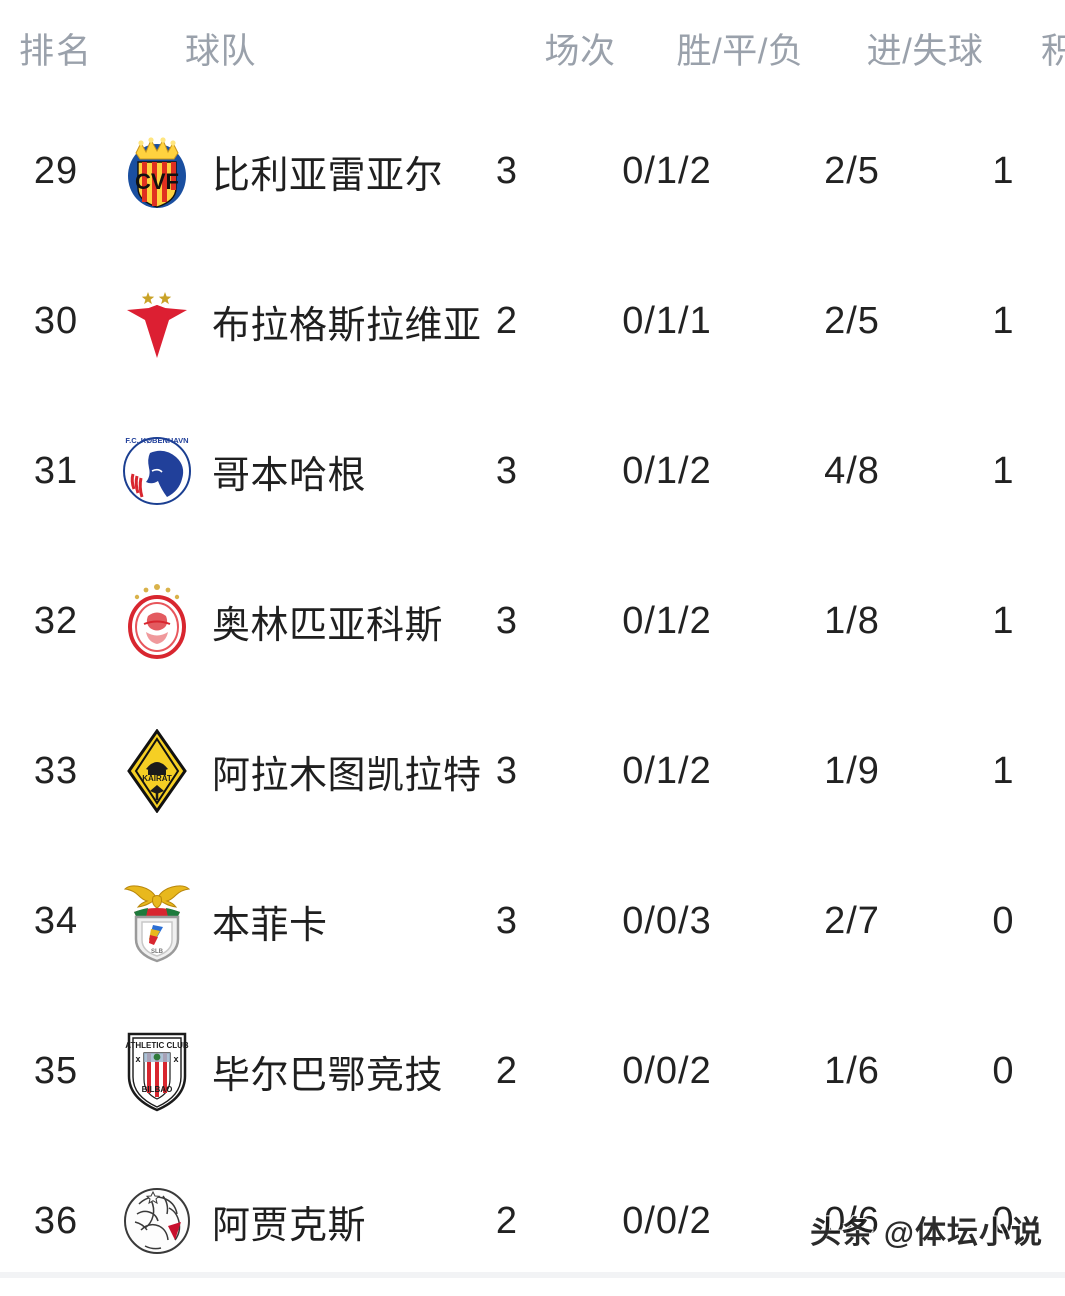  Describe the element at coordinates (667, 920) in the screenshot. I see `row-wdl: 0/0/3` at that location.